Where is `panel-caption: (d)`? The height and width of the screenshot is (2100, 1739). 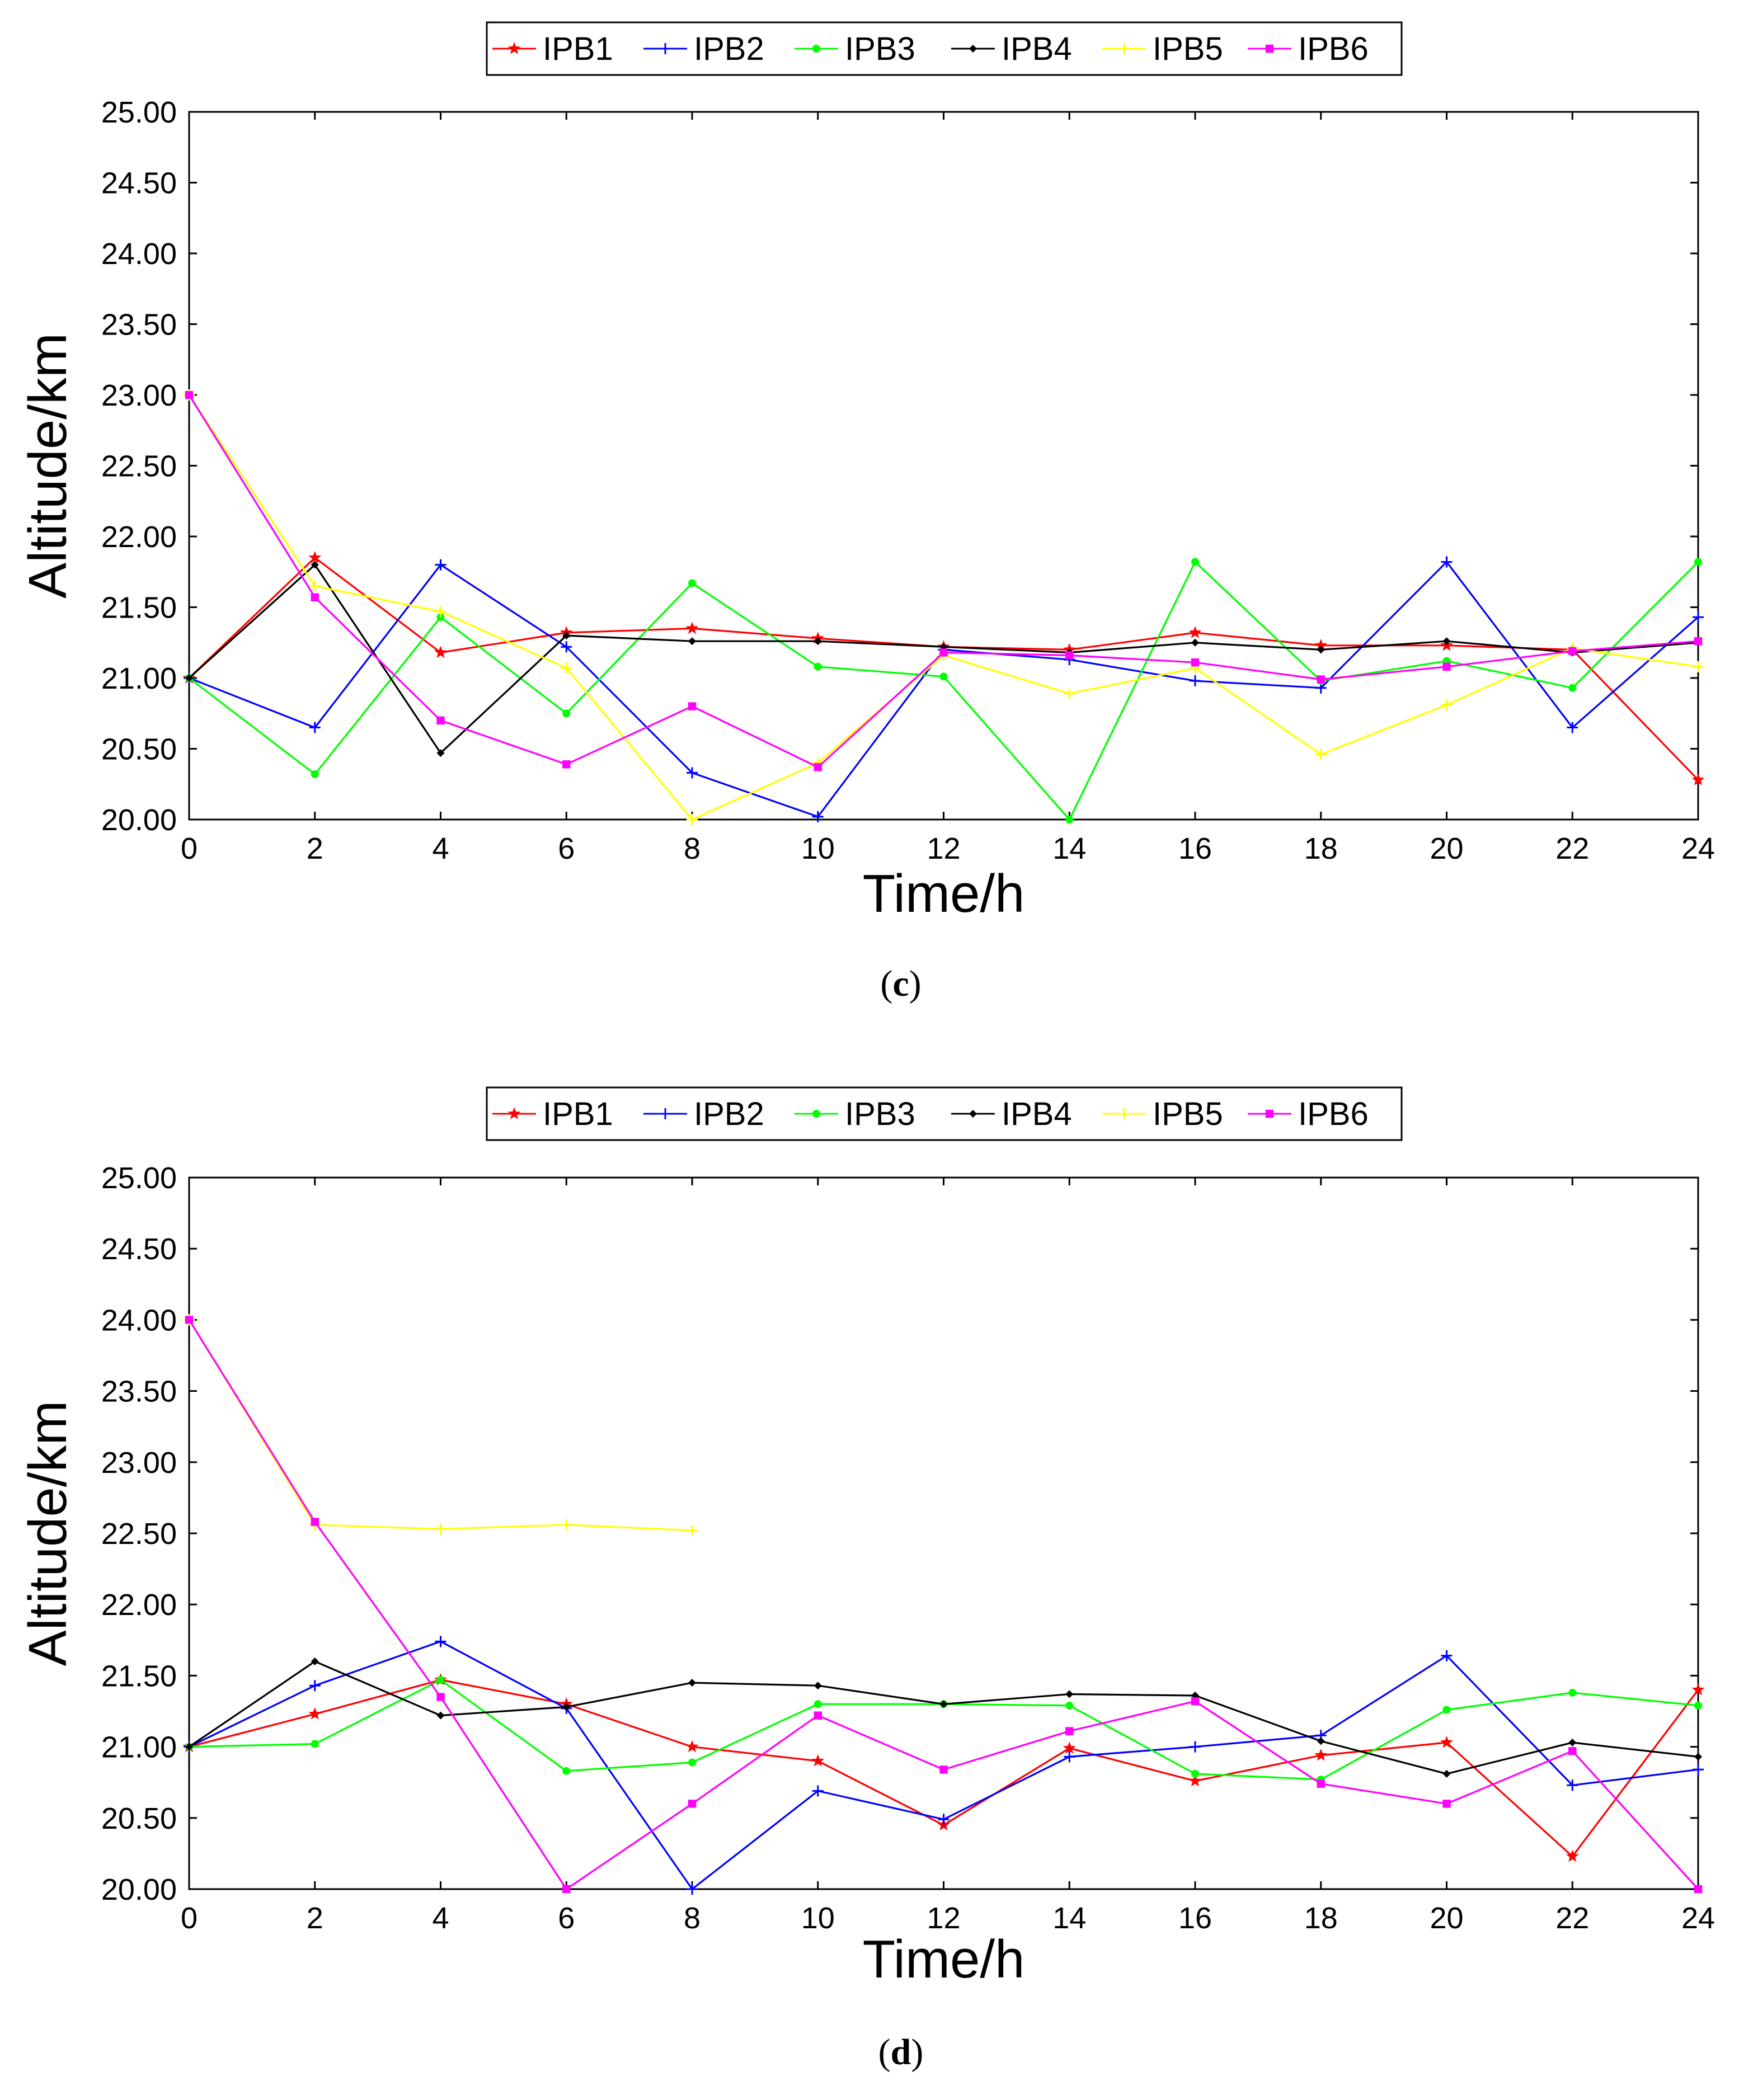 panel-caption: (d) is located at coordinates (901, 2052).